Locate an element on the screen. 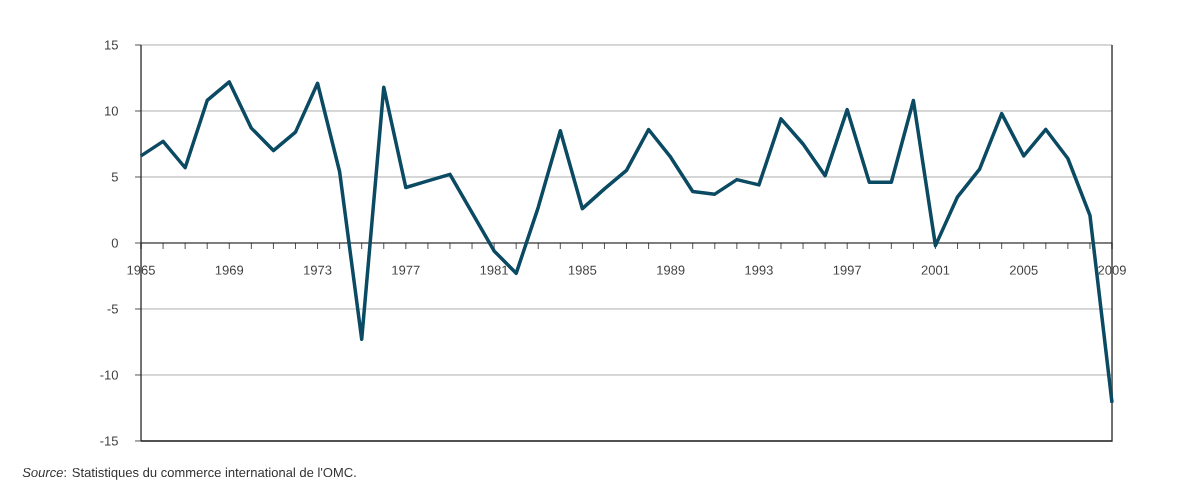  x-tick-label: 2001 is located at coordinates (935, 270).